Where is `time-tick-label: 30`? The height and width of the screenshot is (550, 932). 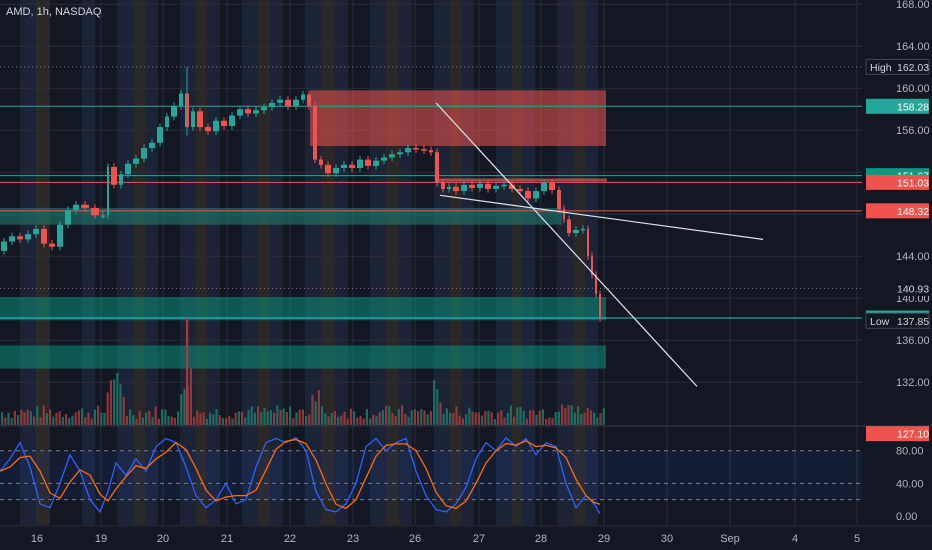 time-tick-label: 30 is located at coordinates (667, 539).